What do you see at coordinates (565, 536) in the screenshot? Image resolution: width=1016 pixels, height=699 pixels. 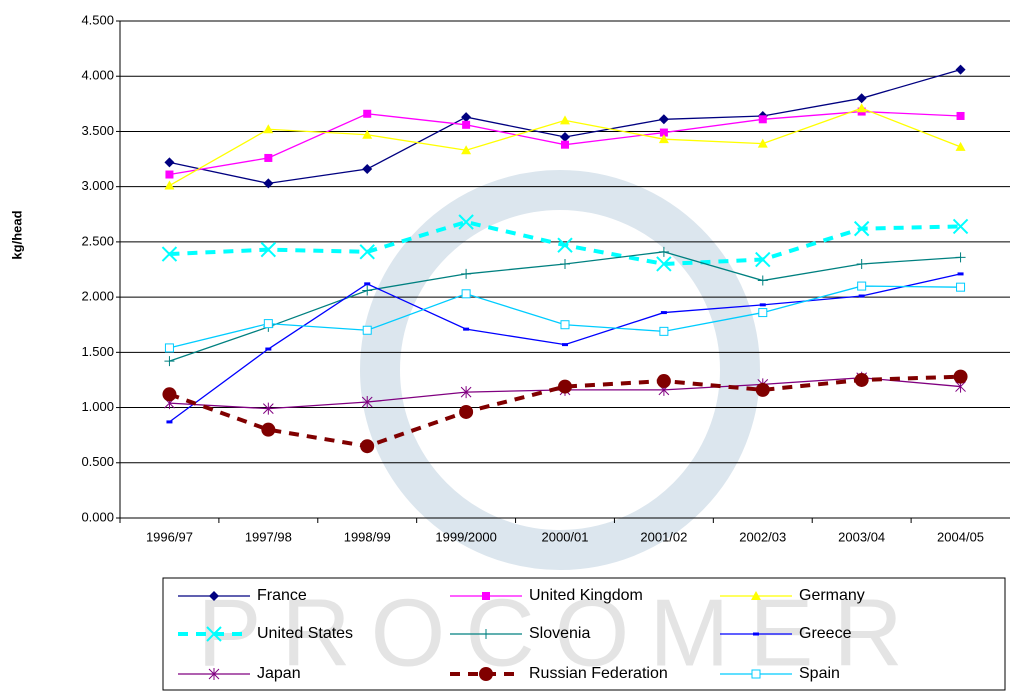 I see `x-tick-label: 2000/01` at bounding box center [565, 536].